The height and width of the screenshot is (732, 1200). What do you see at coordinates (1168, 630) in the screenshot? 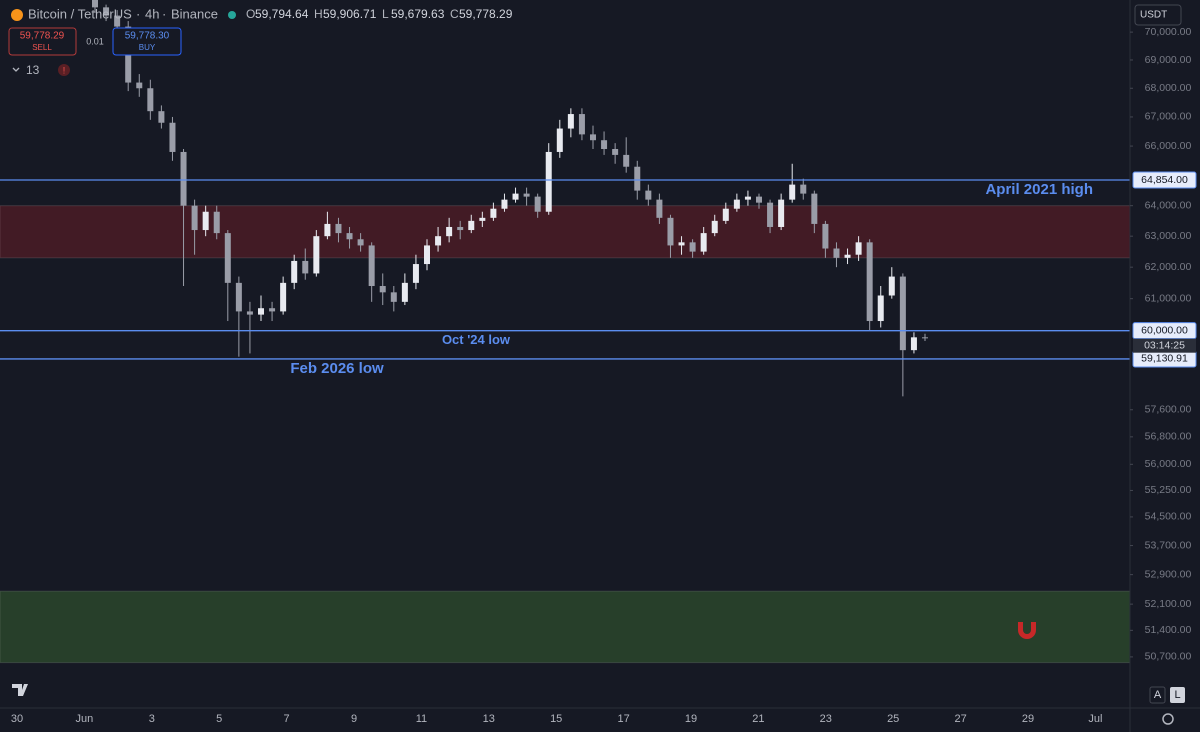
I see `y-tick-label: 51,400.00` at bounding box center [1168, 630].